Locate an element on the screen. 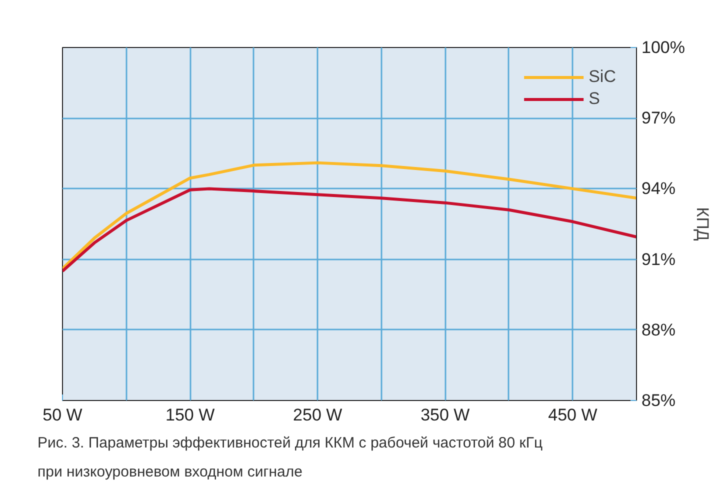 Image resolution: width=714 pixels, height=485 pixels. x-tick-label: 450 W is located at coordinates (573, 415).